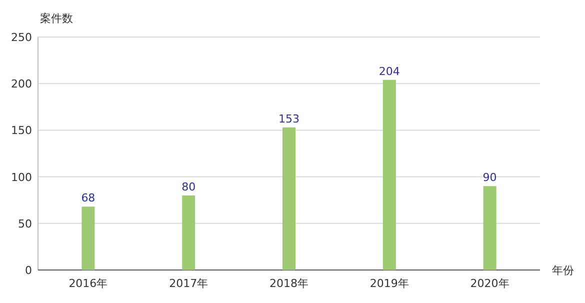  What do you see at coordinates (88, 198) in the screenshot?
I see `data-label: 68` at bounding box center [88, 198].